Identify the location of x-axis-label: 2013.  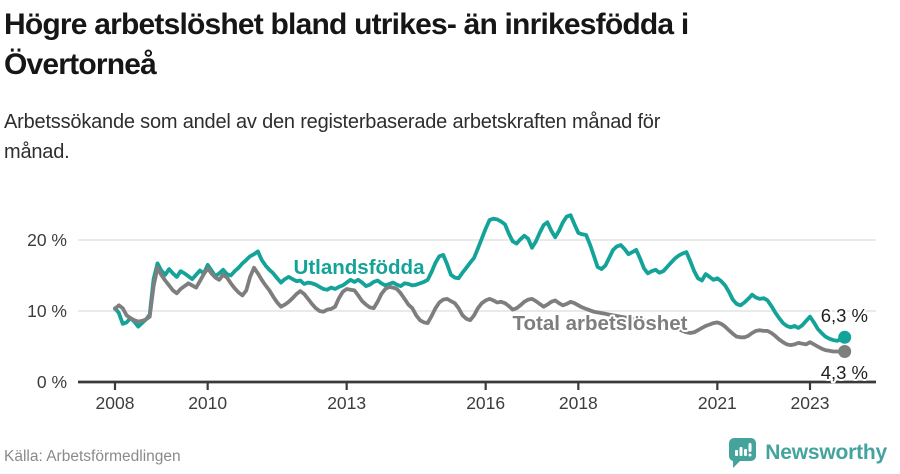
(346, 403).